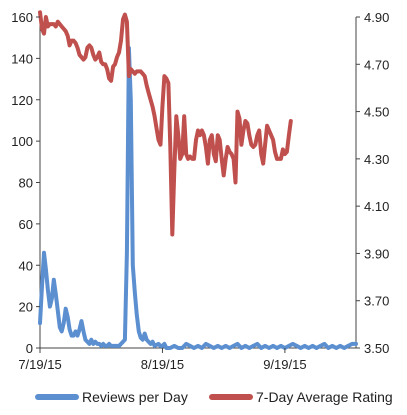  What do you see at coordinates (376, 112) in the screenshot?
I see `right-axis-tick-label: 4.50` at bounding box center [376, 112].